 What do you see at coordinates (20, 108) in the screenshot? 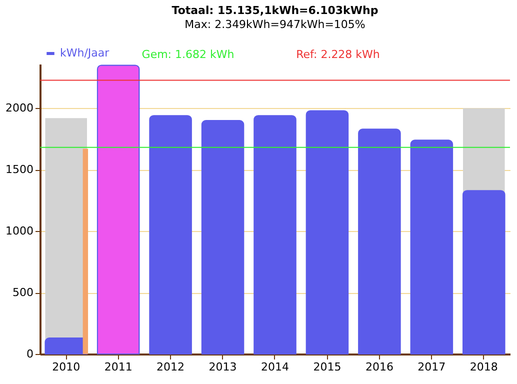
I see `y-tick-label: 2000` at bounding box center [20, 108].